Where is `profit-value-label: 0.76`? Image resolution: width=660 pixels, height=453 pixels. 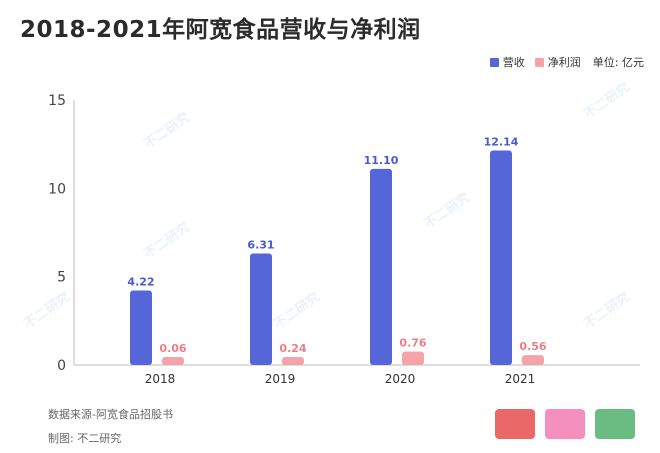 profit-value-label: 0.76 is located at coordinates (412, 343).